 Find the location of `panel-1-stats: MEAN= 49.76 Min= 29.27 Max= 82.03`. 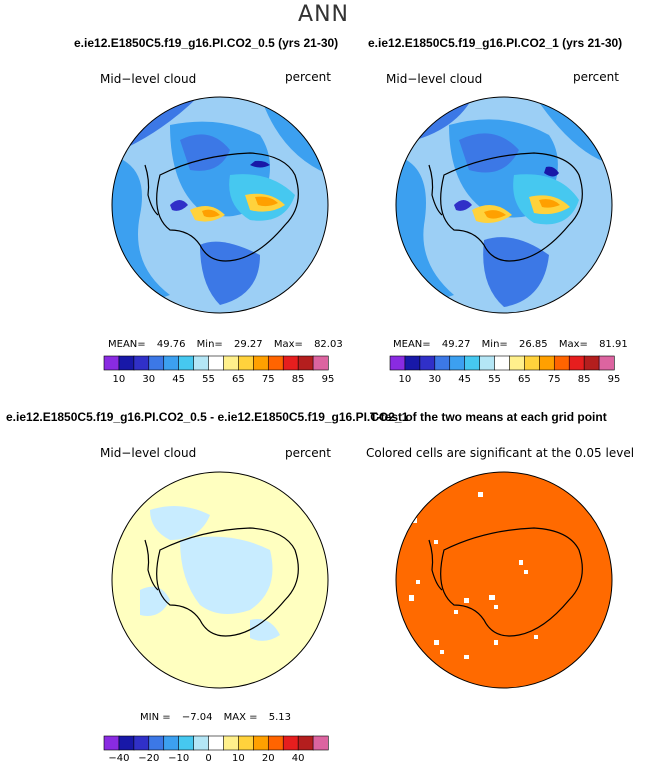

panel-1-stats: MEAN= 49.76 Min= 29.27 Max= 82.03 is located at coordinates (225, 344).